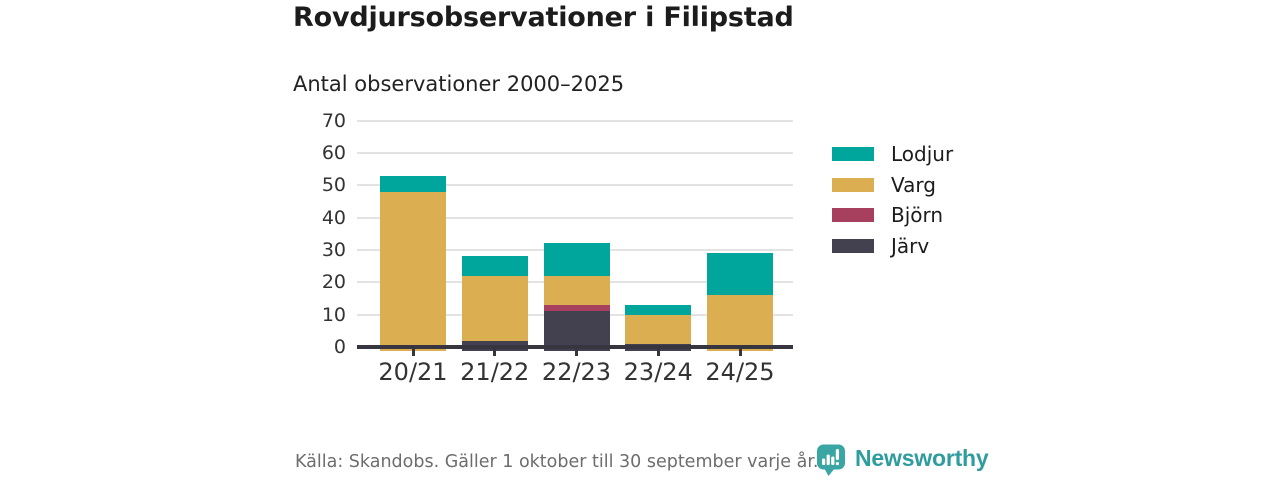  What do you see at coordinates (740, 323) in the screenshot?
I see `bar-segment-24-25-varg` at bounding box center [740, 323].